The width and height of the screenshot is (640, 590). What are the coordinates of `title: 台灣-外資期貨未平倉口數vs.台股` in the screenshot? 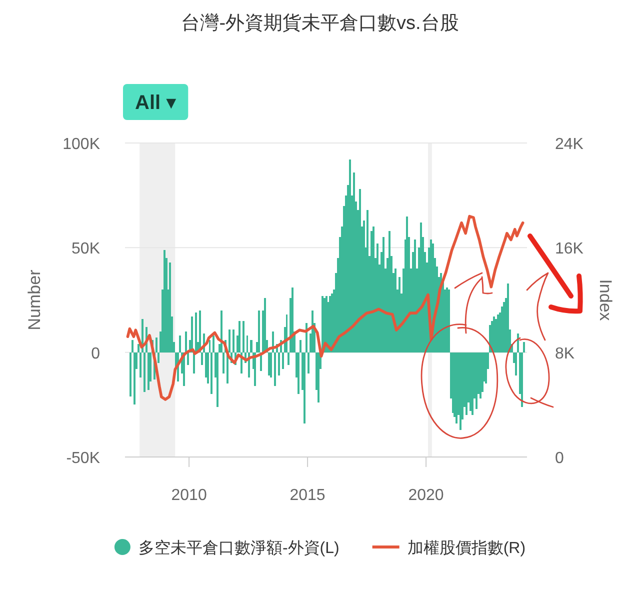 It's located at (320, 23).